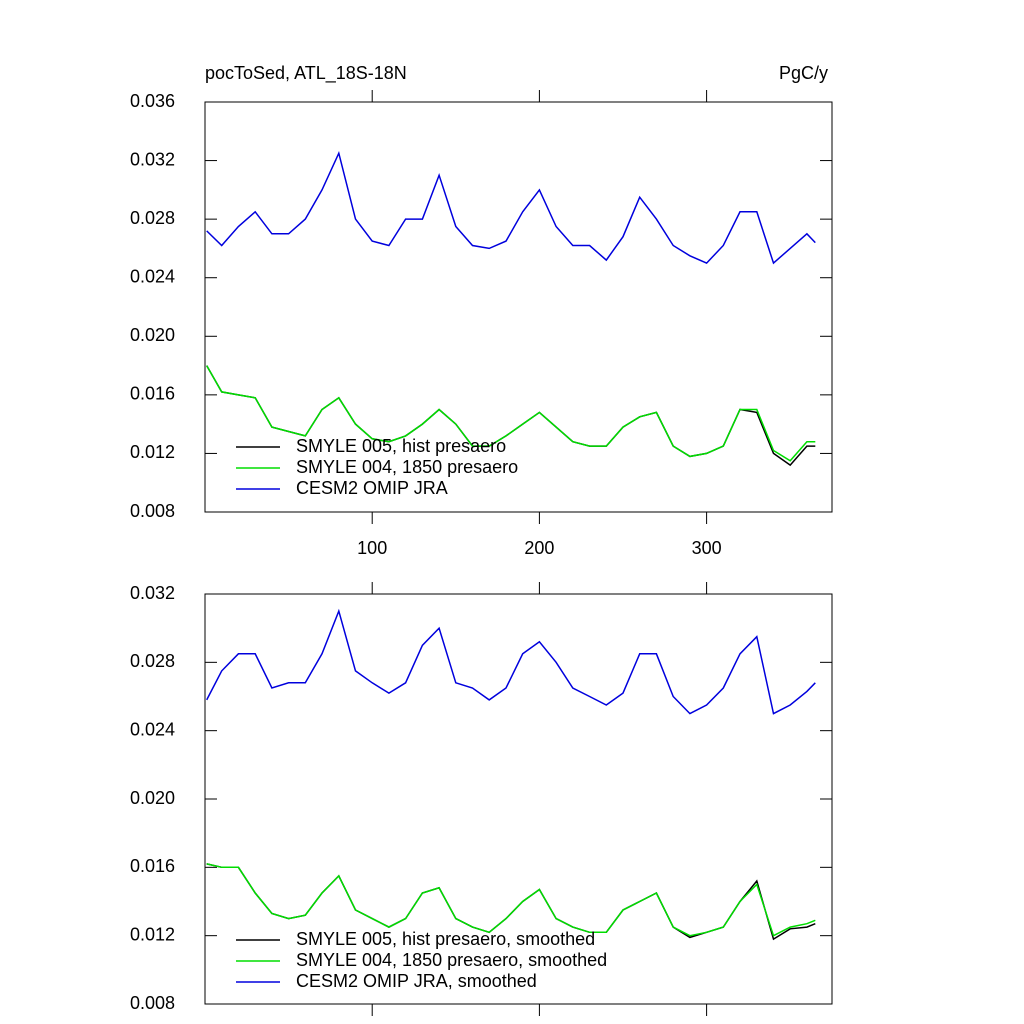 This screenshot has width=1024, height=1024. I want to click on legend-label: SMYLE 004, 1850 presaero, smoothed, so click(451, 960).